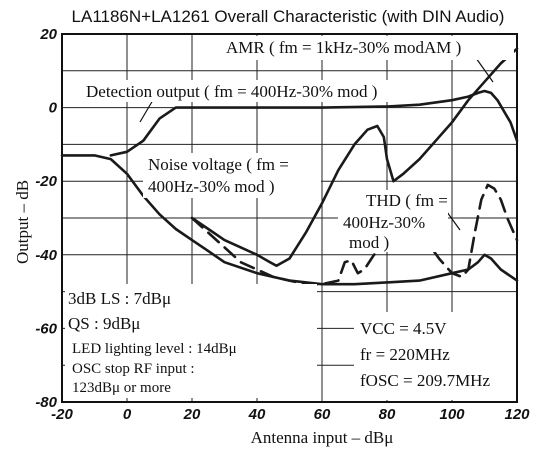 The image size is (552, 451). I want to click on annotation-fosc: fOSC = 209.7MHz, so click(425, 380).